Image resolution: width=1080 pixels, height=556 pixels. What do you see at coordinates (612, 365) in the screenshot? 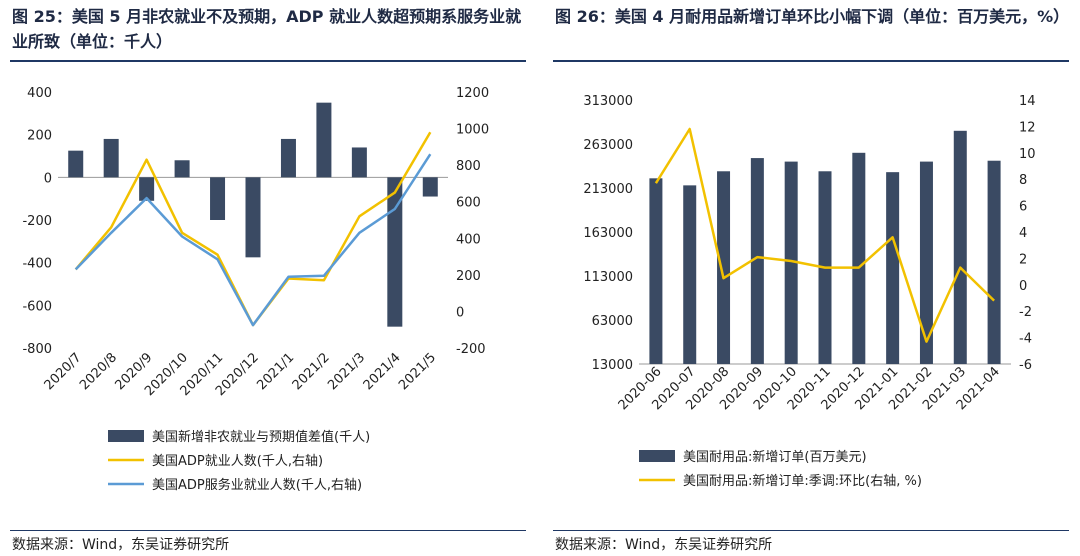
I see `y-left-tick-label: 13000` at bounding box center [612, 365].